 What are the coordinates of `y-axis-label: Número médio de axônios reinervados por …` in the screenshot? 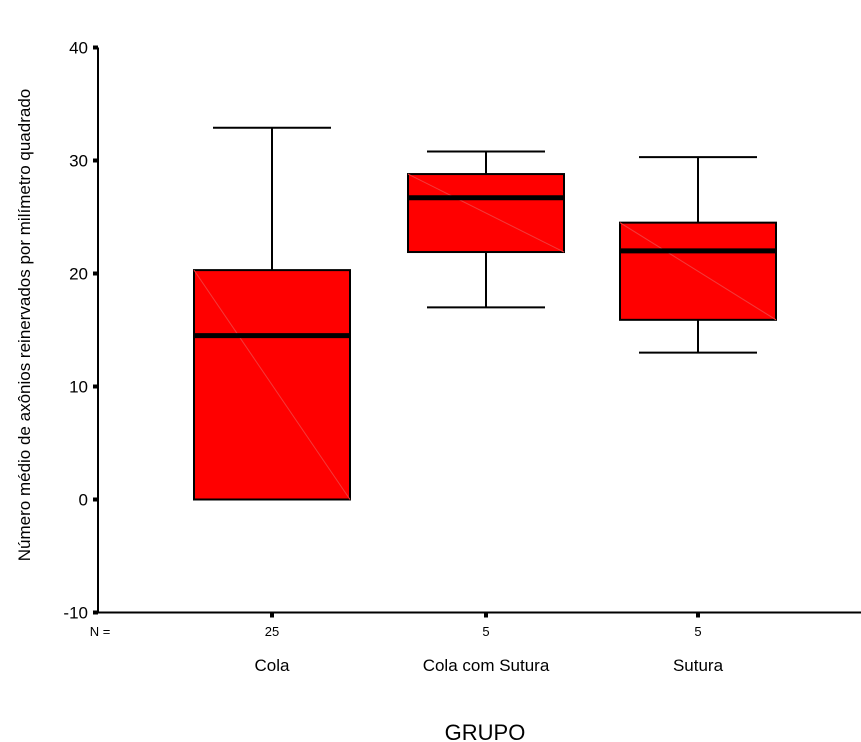 It's located at (24, 325).